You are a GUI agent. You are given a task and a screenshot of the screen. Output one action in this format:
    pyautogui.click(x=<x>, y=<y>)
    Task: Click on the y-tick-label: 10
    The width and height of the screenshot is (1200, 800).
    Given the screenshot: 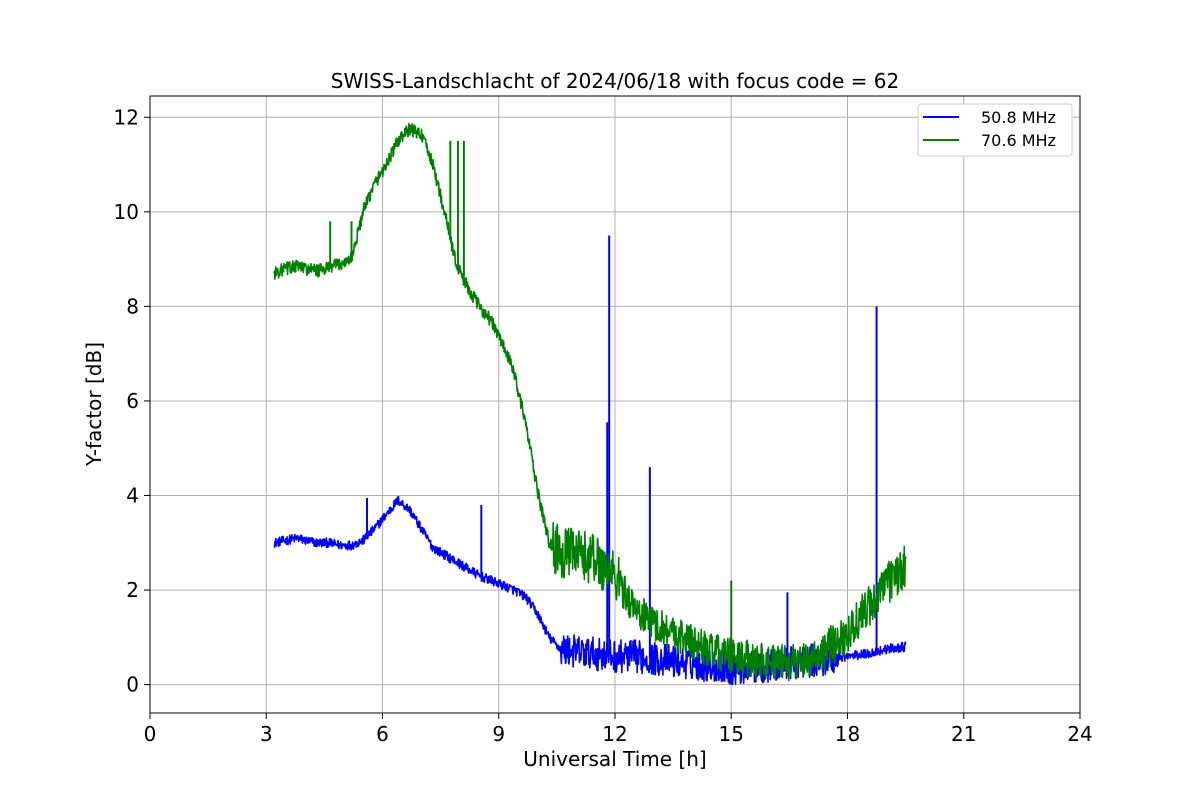 What is the action you would take?
    pyautogui.click(x=126, y=212)
    